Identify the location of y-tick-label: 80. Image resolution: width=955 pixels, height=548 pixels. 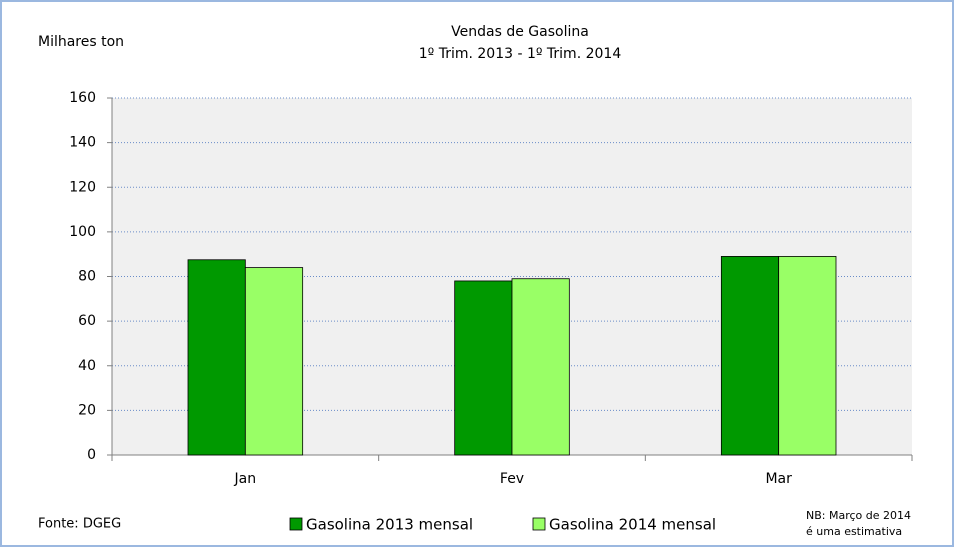
(87, 277).